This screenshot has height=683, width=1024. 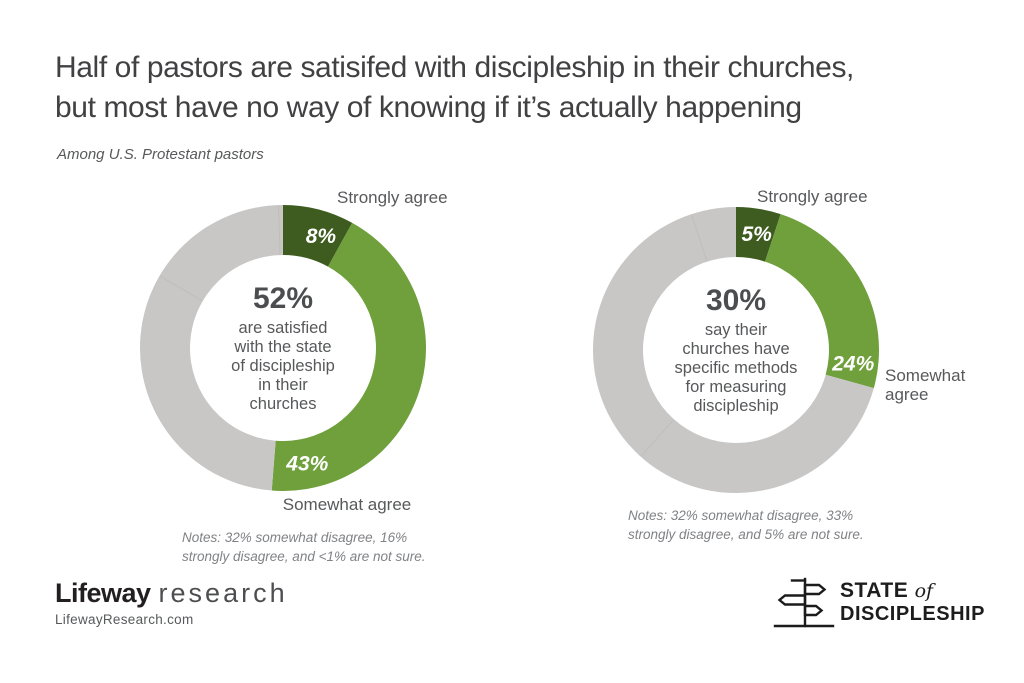 I want to click on label-strongly-agree-left: Strongly agree, so click(x=392, y=197).